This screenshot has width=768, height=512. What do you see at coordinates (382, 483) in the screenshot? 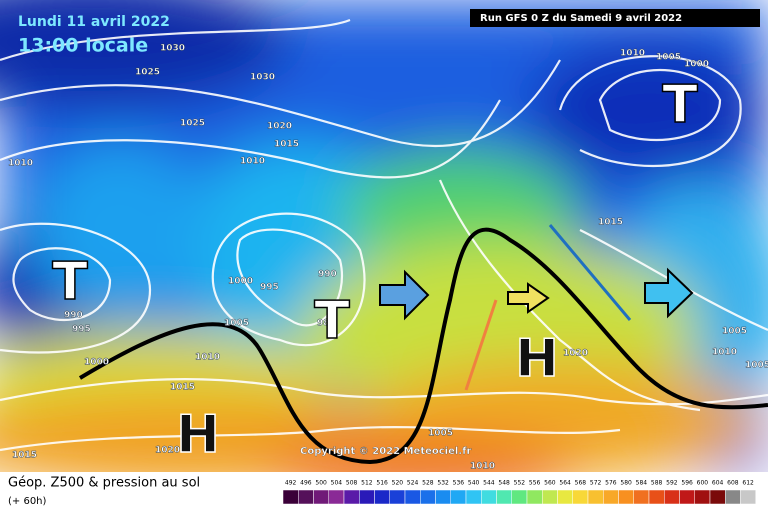
I see `scale-label: 516` at bounding box center [382, 483].